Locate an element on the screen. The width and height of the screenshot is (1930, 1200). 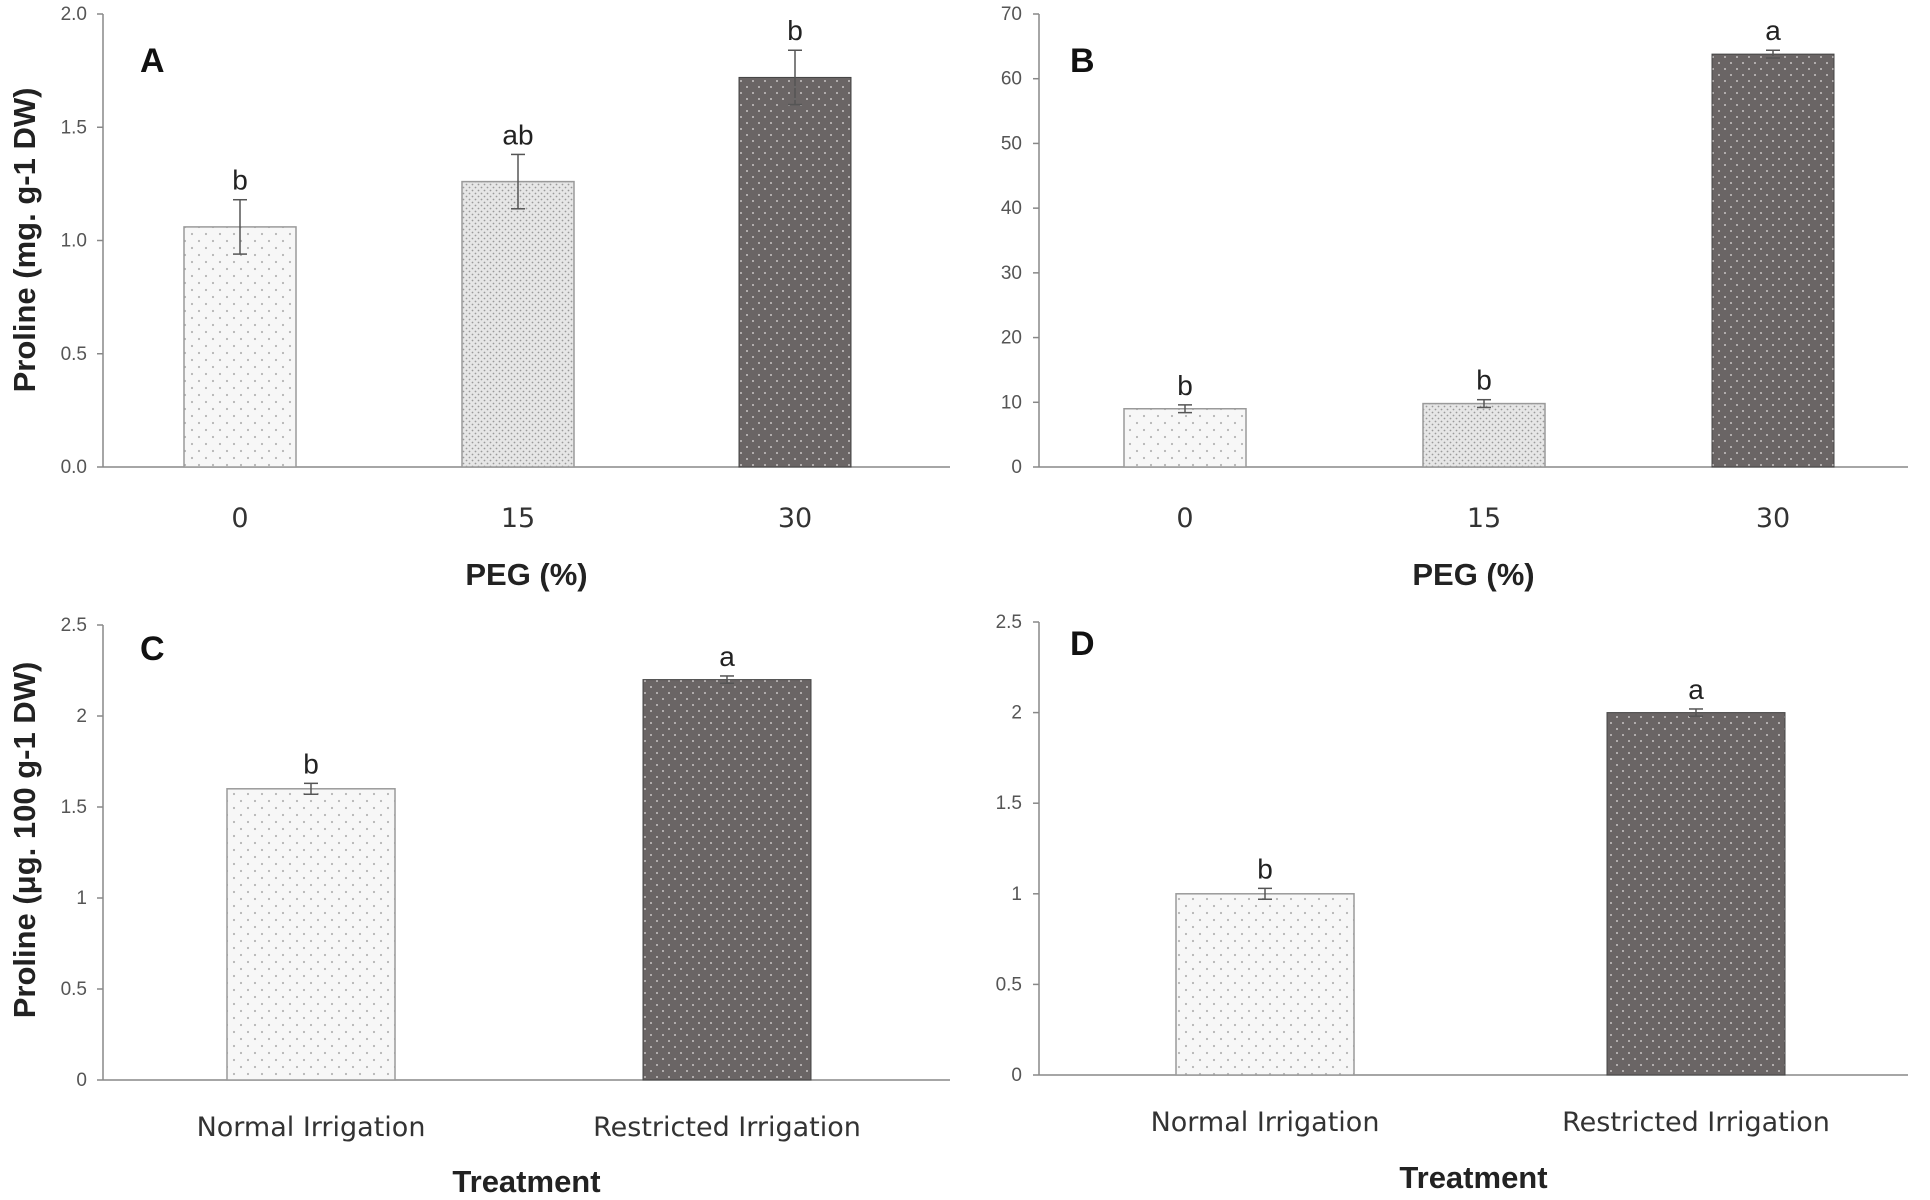
y-tick-label: 0.0 is located at coordinates (74, 467).